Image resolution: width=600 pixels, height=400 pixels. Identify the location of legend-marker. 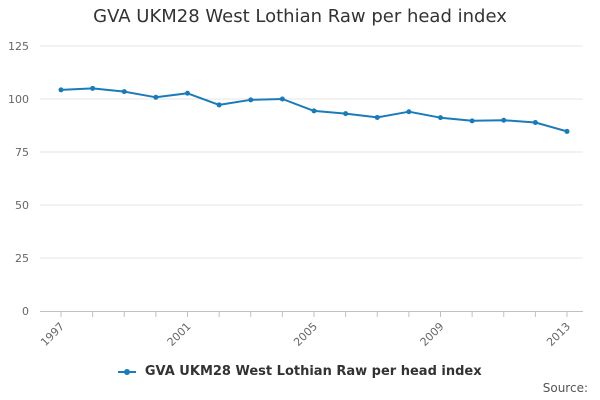
(127, 372).